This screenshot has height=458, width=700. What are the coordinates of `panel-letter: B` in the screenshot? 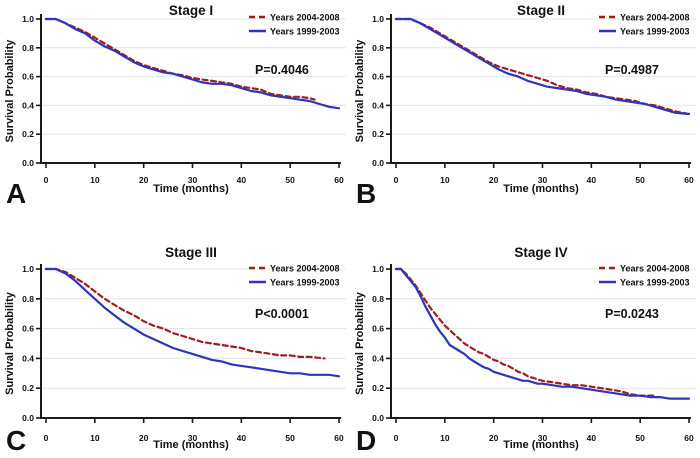 It's located at (366, 193).